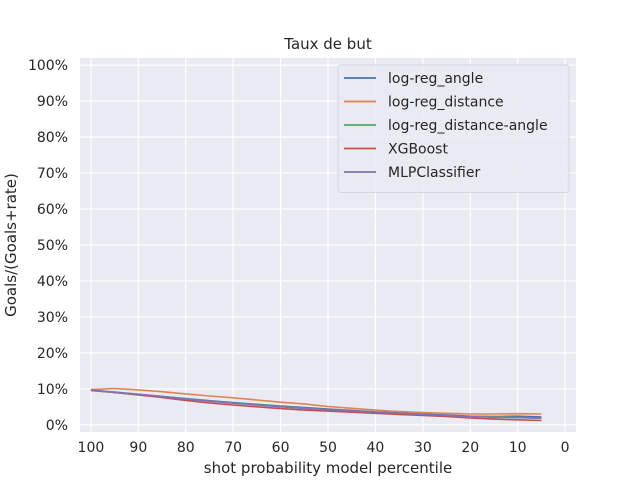 The height and width of the screenshot is (484, 640). I want to click on y-tick-label: 50%, so click(52, 246).